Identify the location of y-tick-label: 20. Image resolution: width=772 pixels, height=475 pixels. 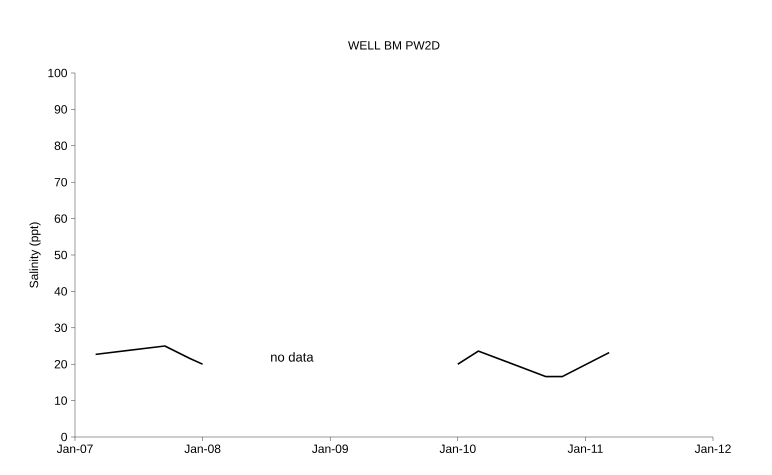
(61, 364).